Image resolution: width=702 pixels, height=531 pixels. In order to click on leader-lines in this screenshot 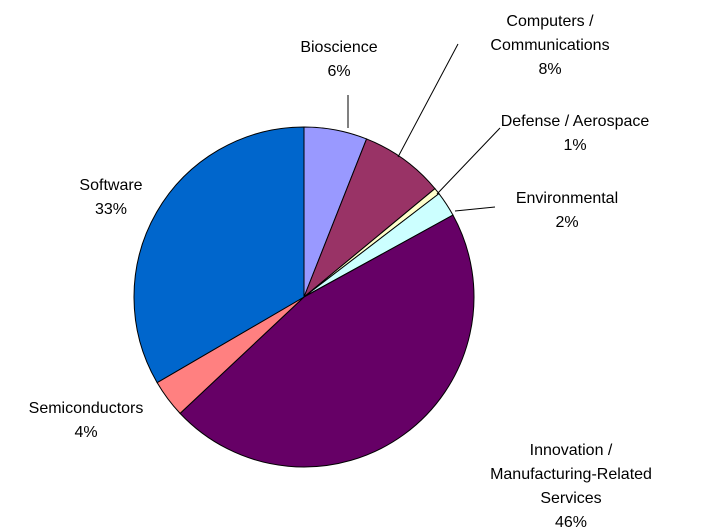, I will do `click(424, 127)`.